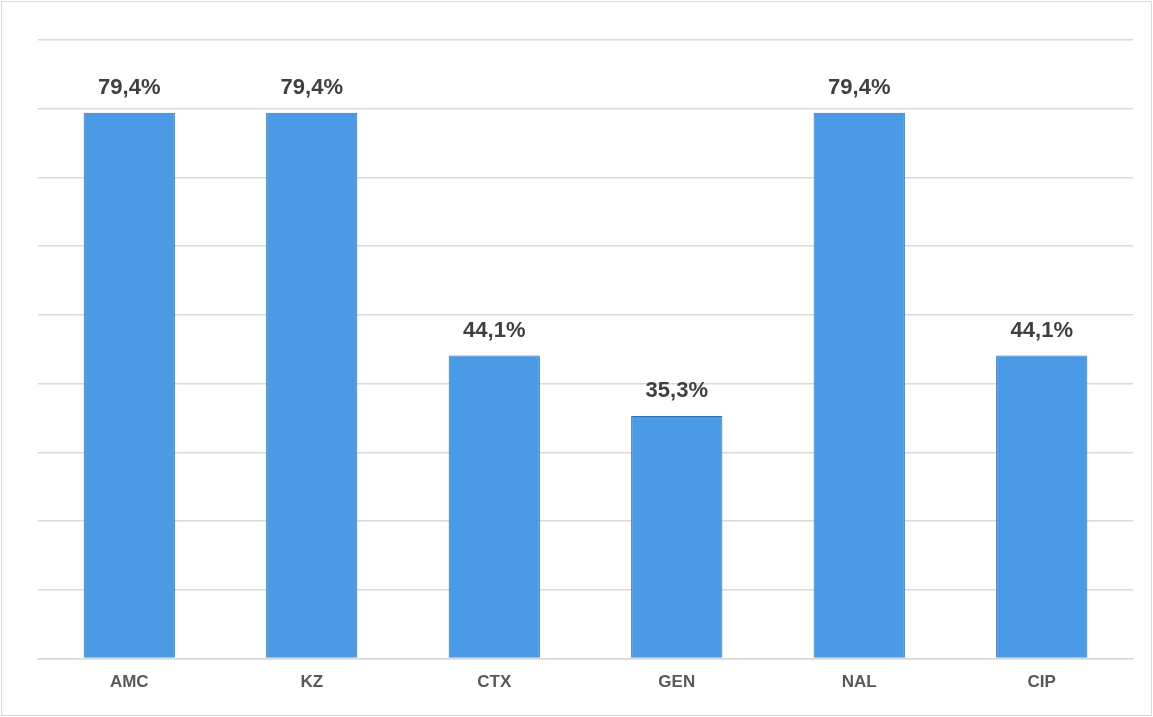 The height and width of the screenshot is (717, 1153). I want to click on x-tick-label: KZ, so click(312, 682).